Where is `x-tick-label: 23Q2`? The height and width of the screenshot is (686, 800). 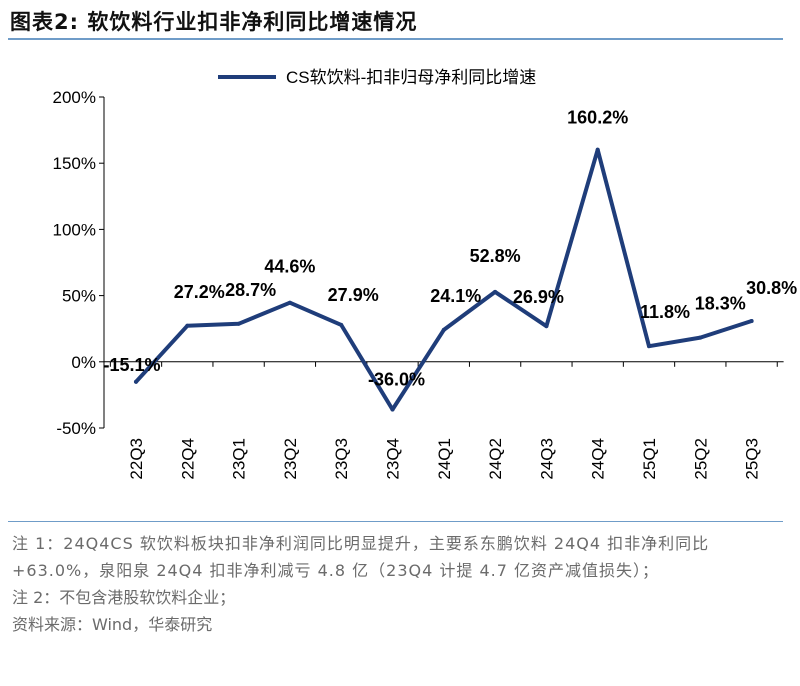 x-tick-label: 23Q2 is located at coordinates (290, 459).